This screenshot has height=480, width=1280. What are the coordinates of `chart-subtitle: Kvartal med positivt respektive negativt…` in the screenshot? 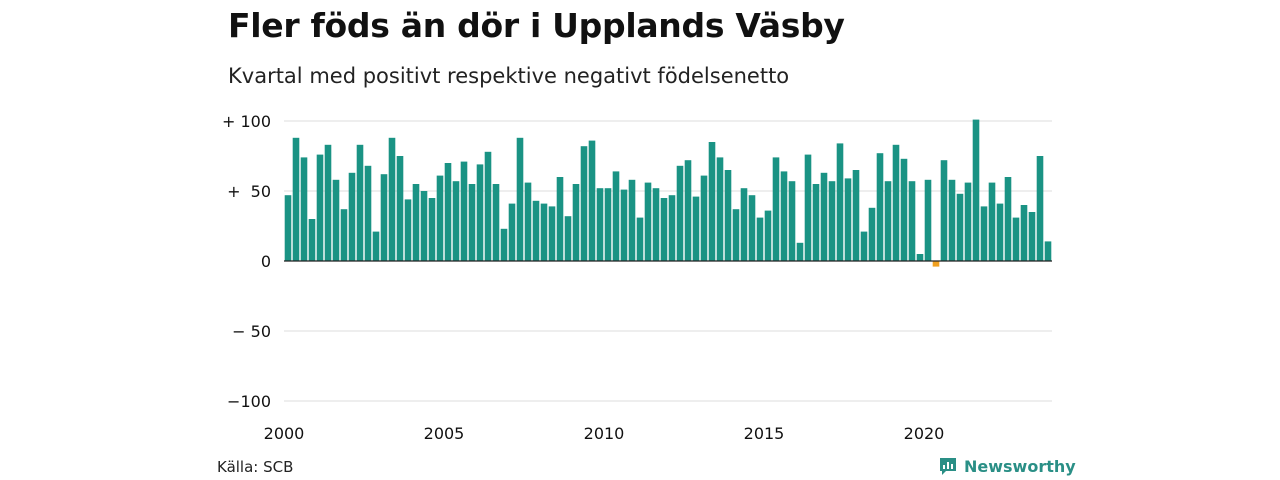 It's located at (509, 76).